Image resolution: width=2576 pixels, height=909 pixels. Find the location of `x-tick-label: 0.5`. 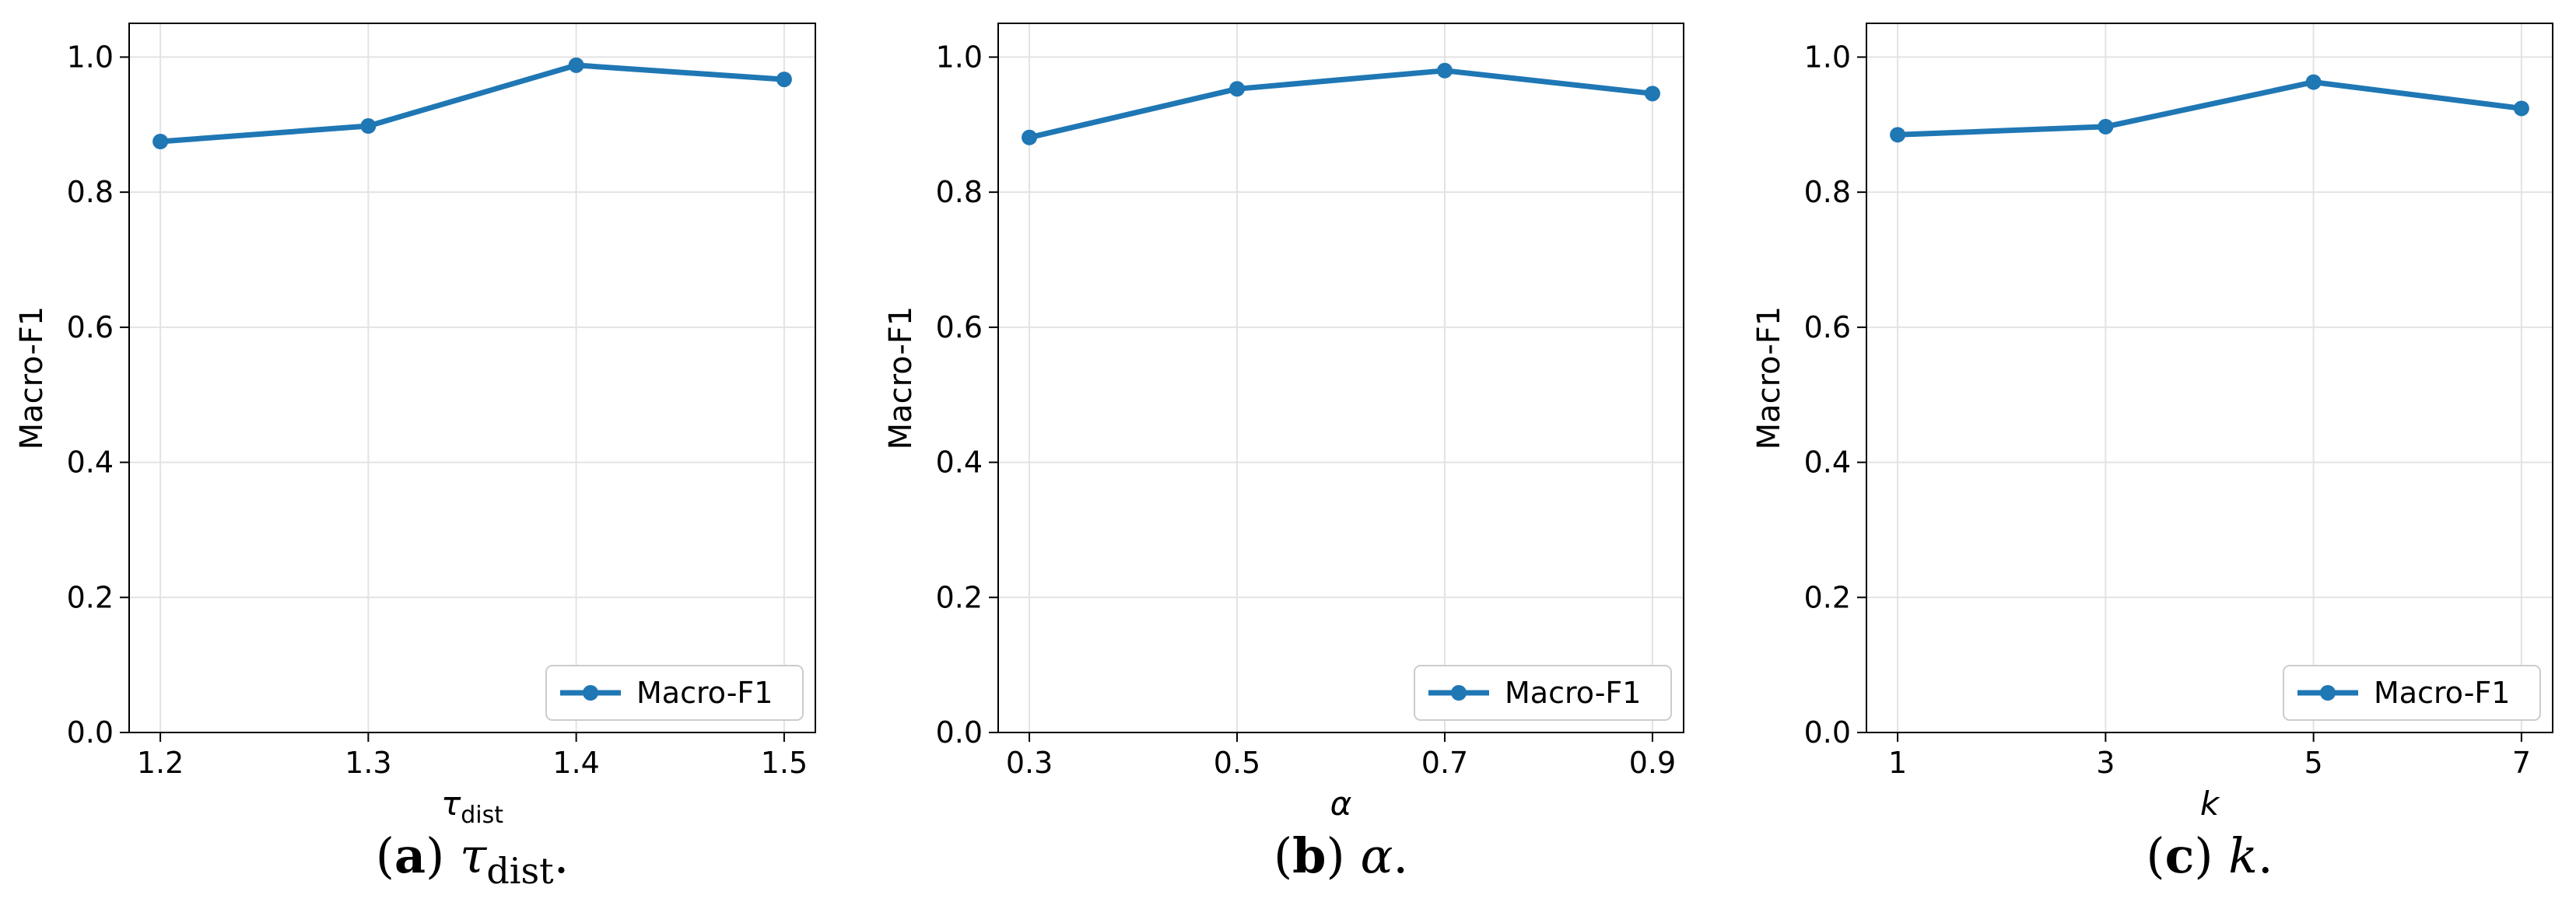

x-tick-label: 0.5 is located at coordinates (1237, 763).